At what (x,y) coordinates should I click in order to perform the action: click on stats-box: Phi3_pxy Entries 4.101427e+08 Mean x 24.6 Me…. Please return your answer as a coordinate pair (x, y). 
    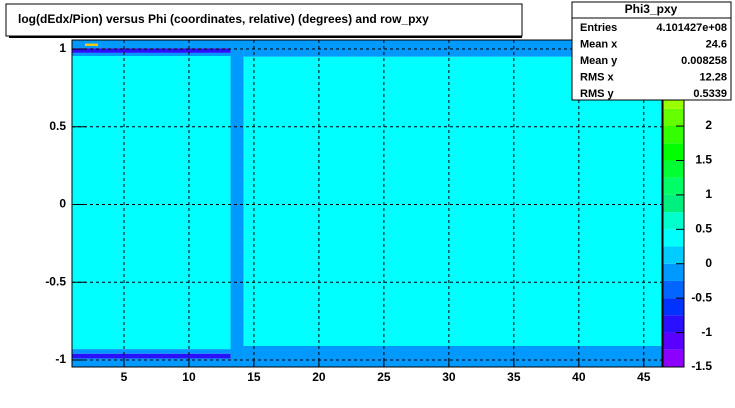
    Looking at the image, I should click on (651, 51).